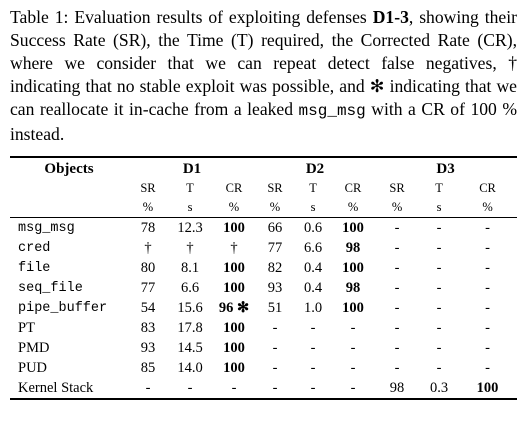  What do you see at coordinates (234, 247) in the screenshot?
I see `table-cell: †` at bounding box center [234, 247].